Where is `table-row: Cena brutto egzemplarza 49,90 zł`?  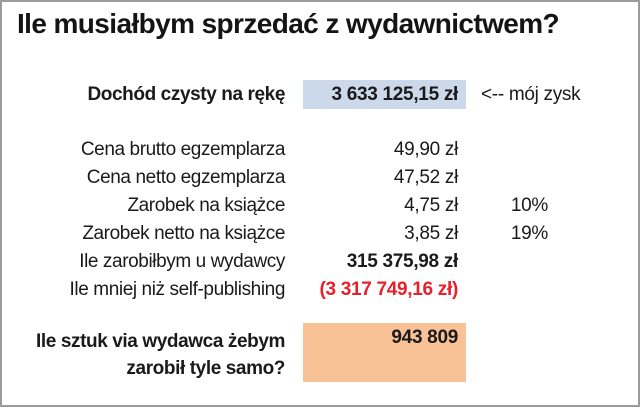
table-row: Cena brutto egzemplarza 49,90 zł is located at coordinates (320, 150).